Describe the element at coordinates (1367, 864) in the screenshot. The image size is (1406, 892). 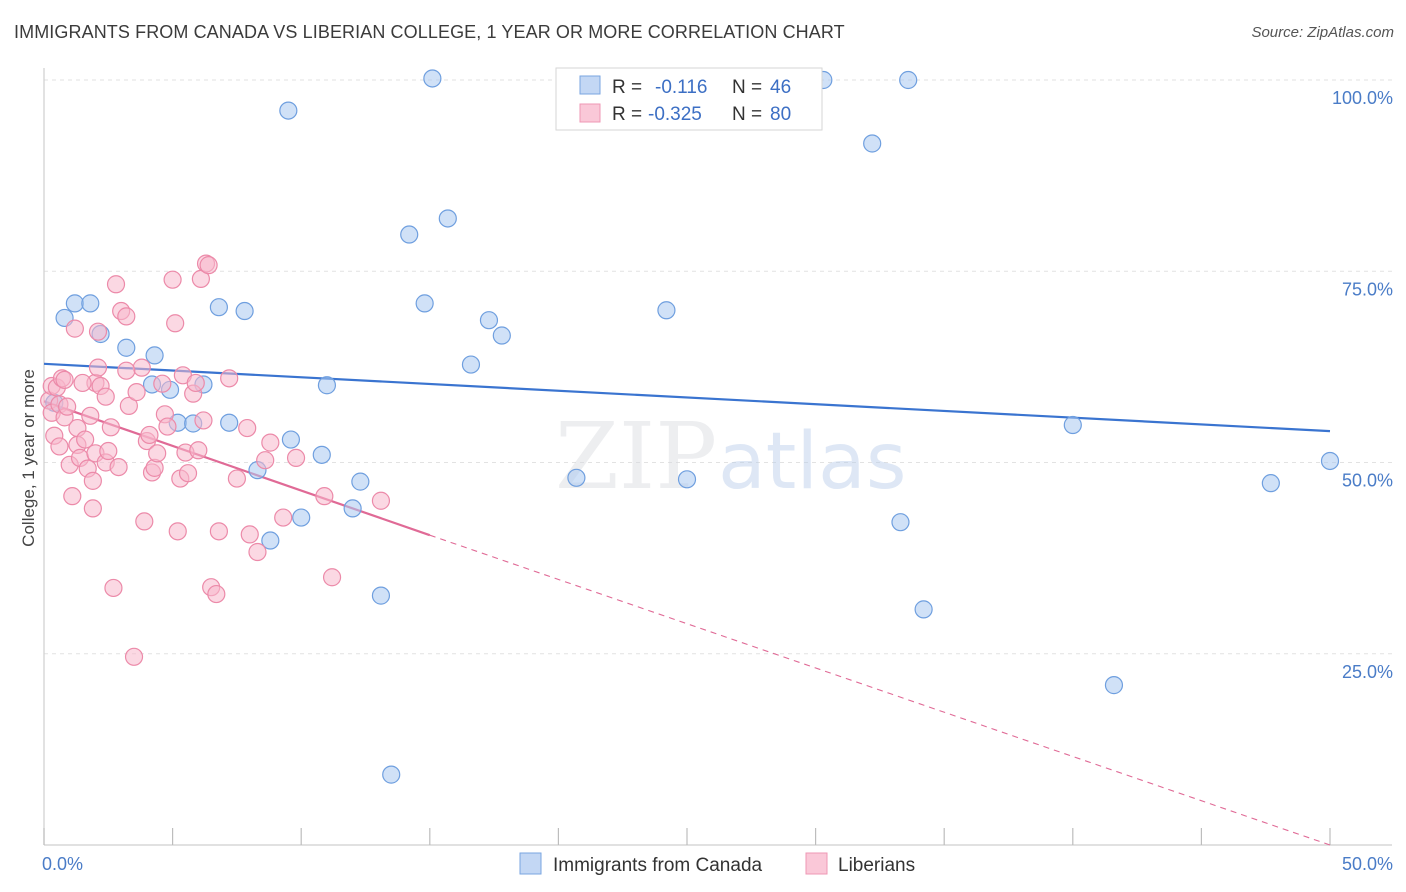
I see `x-tick-label: 50.0%` at that location.